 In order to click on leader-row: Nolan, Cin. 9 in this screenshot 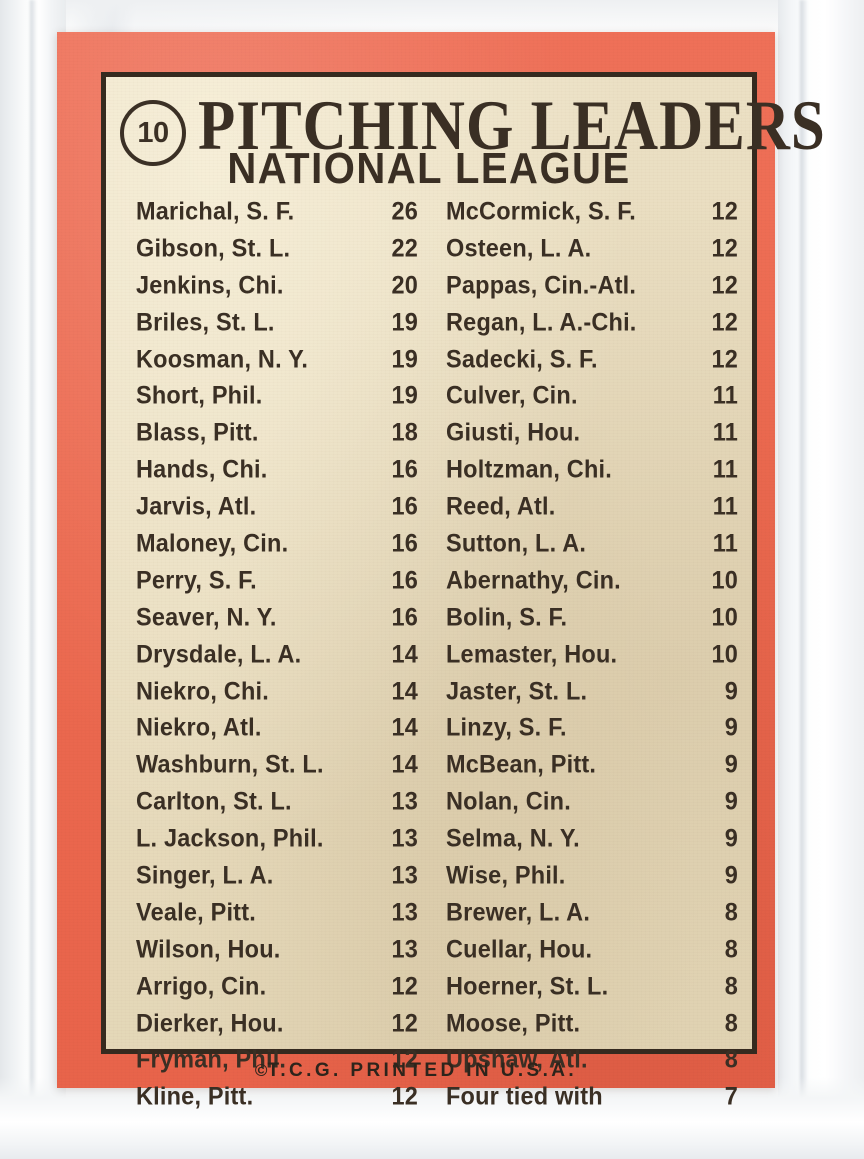, I will do `click(592, 806)`.